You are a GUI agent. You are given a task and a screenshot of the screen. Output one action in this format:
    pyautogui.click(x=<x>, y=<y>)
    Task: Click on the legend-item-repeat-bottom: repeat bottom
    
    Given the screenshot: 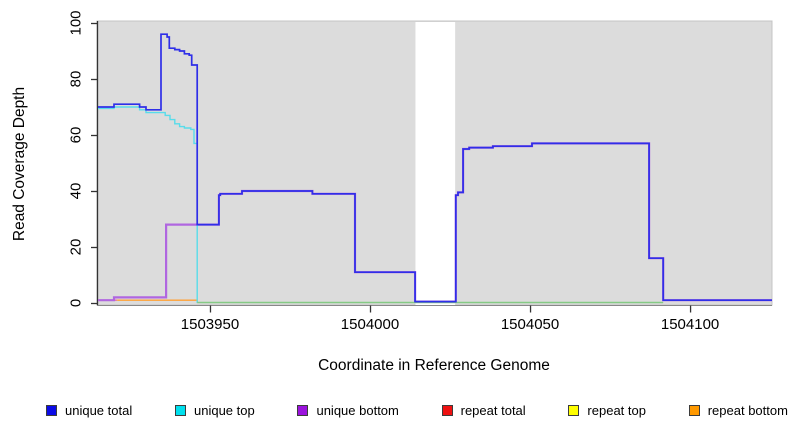 What is the action you would take?
    pyautogui.click(x=738, y=410)
    